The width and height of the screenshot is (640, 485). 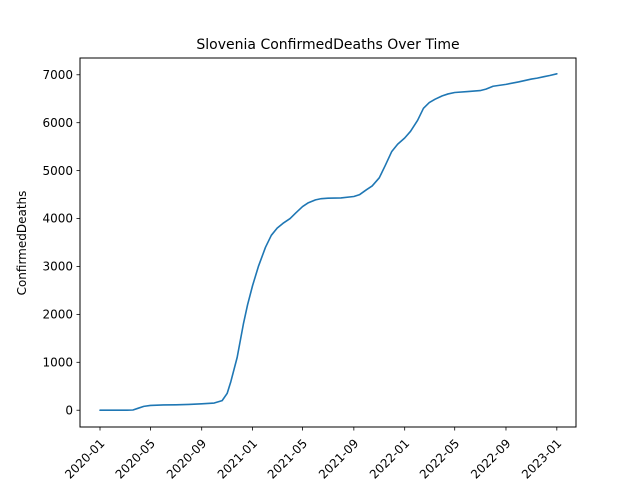 What do you see at coordinates (57, 123) in the screenshot?
I see `y-tick-label: 6000` at bounding box center [57, 123].